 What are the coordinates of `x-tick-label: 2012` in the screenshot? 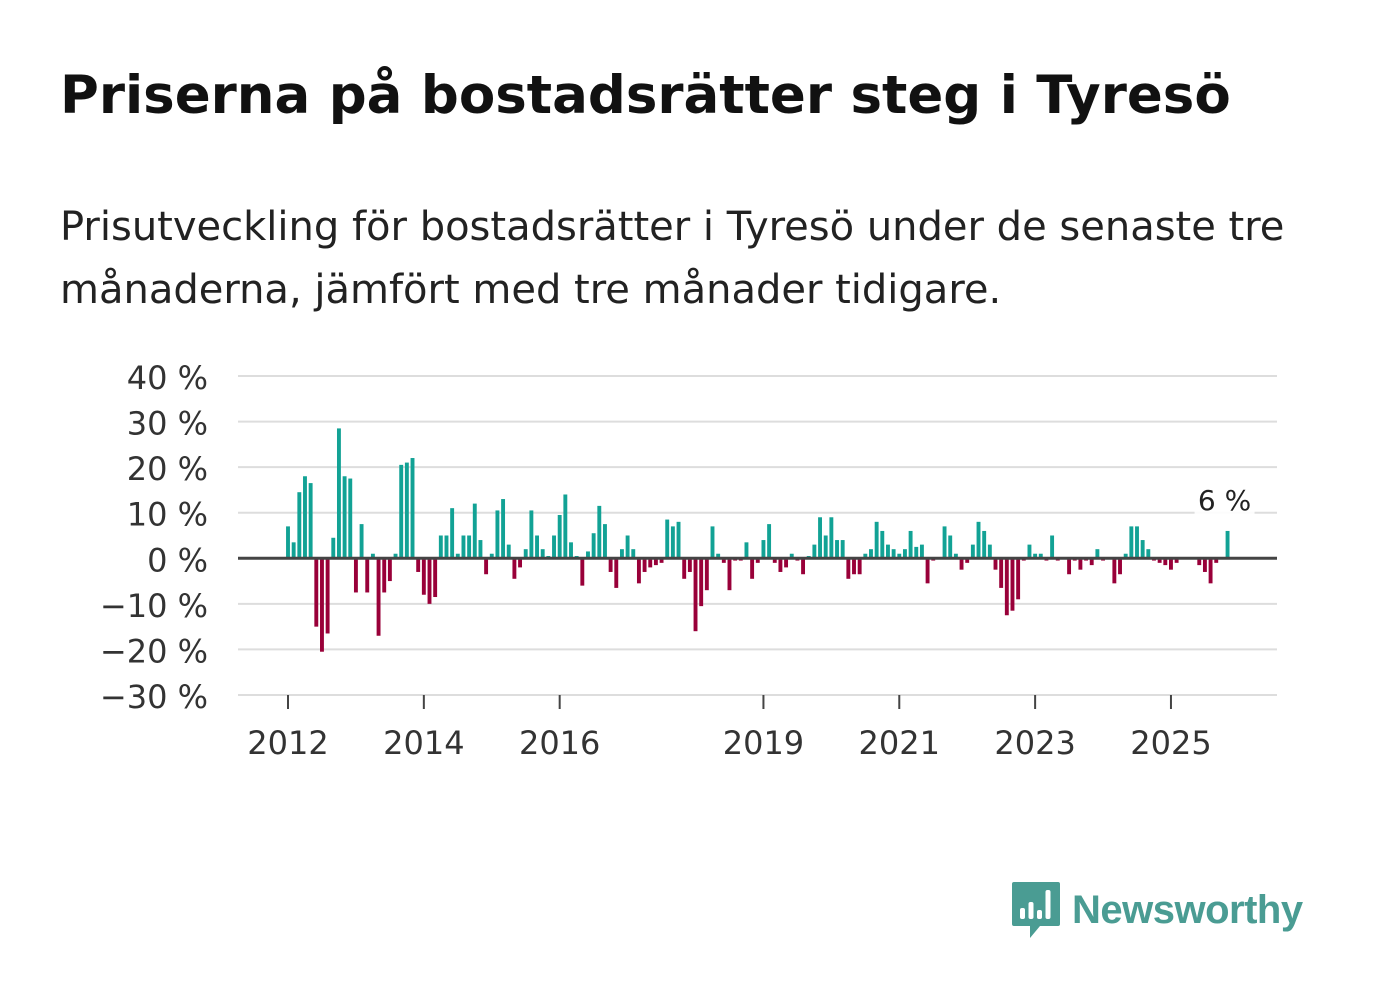 It's located at (287, 743).